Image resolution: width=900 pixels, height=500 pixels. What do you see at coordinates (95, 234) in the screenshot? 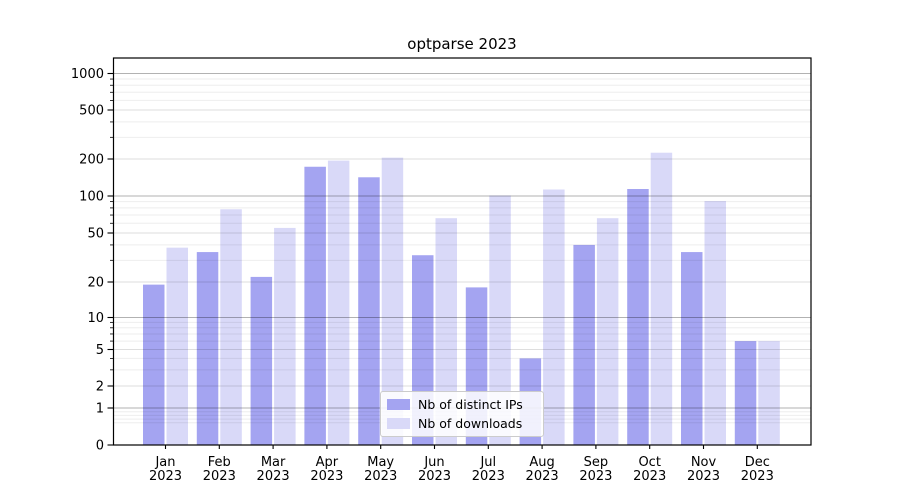
I see `y-tick-label: 50` at bounding box center [95, 234].